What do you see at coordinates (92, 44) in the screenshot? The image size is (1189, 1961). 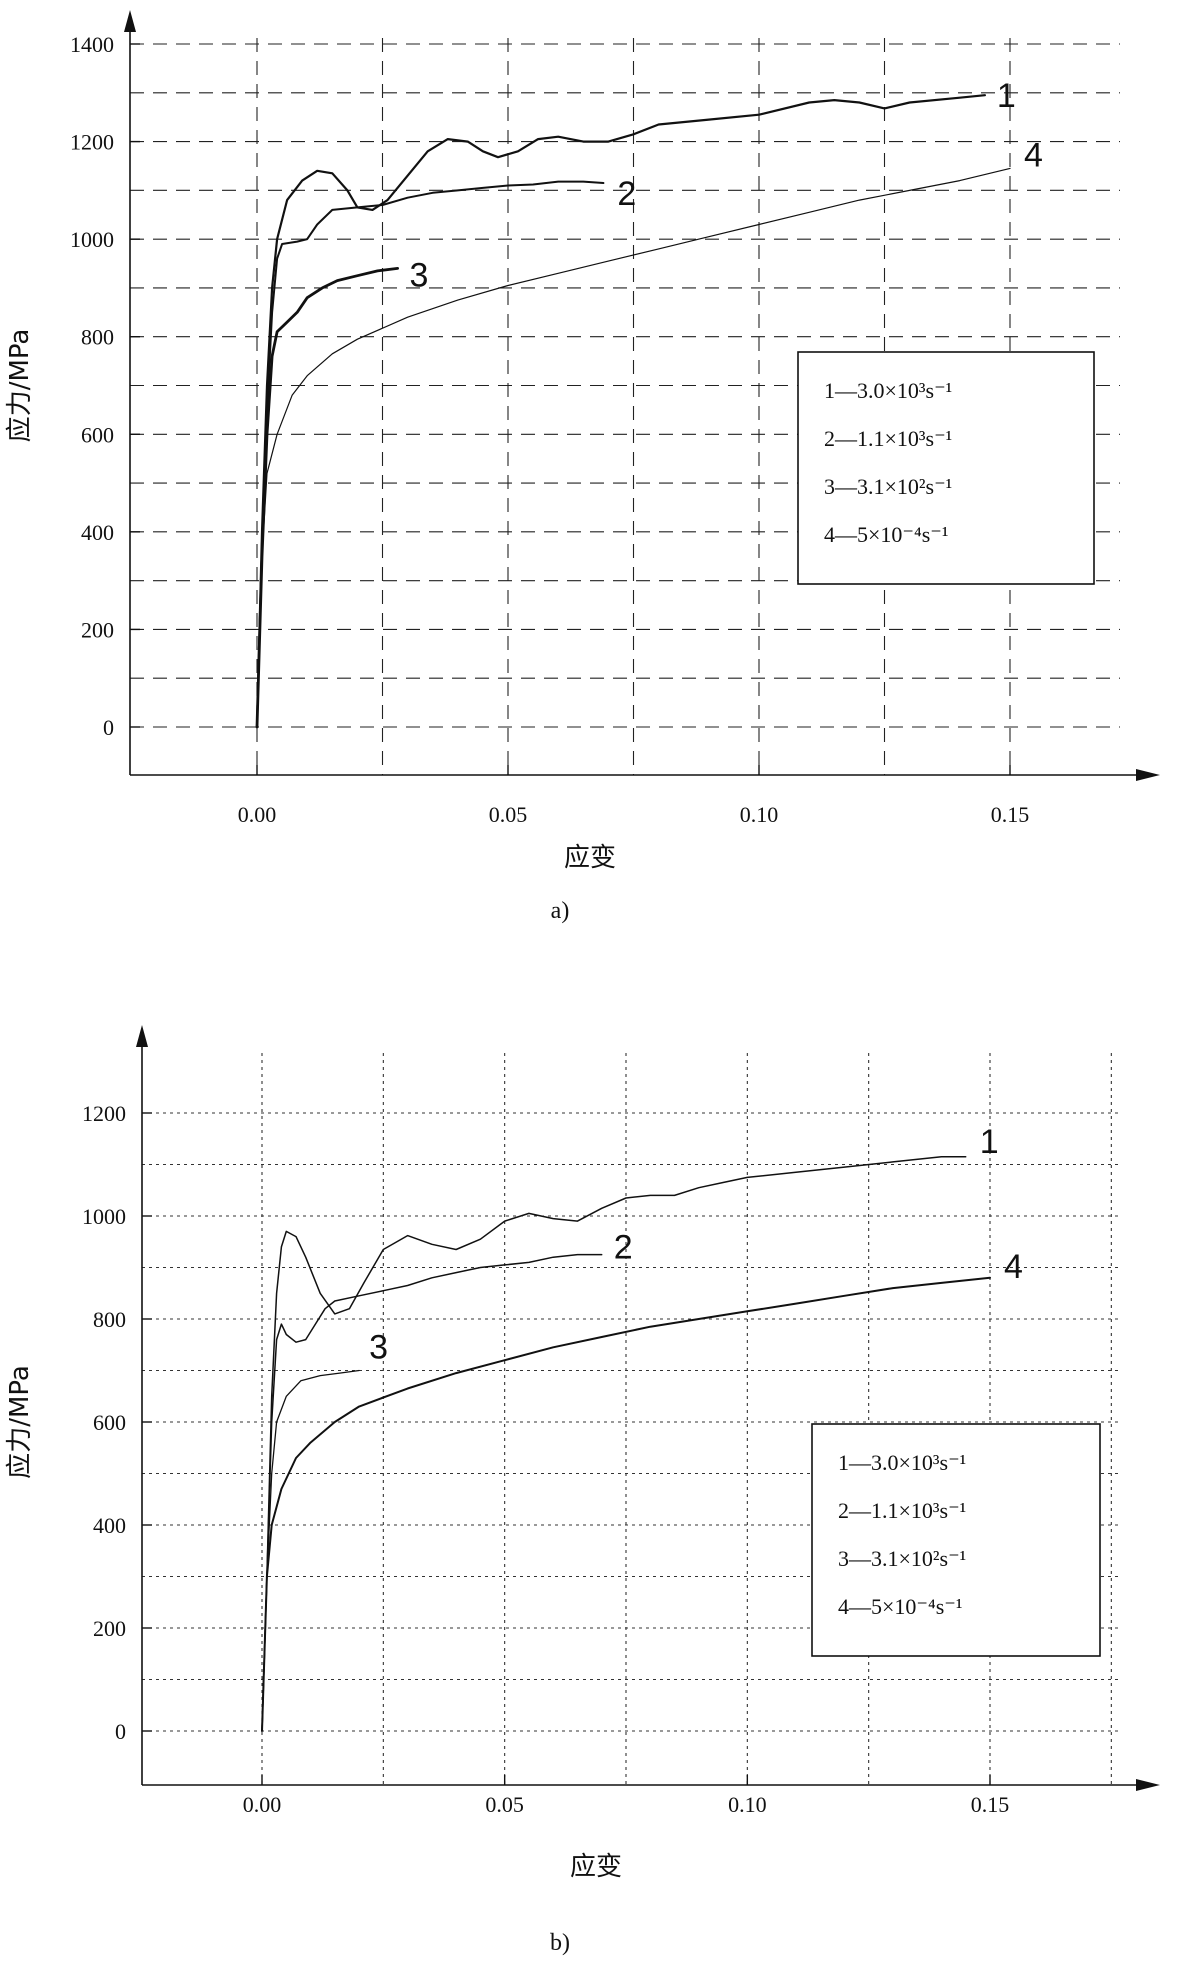 I see `y-tick-label: 1400` at bounding box center [92, 44].